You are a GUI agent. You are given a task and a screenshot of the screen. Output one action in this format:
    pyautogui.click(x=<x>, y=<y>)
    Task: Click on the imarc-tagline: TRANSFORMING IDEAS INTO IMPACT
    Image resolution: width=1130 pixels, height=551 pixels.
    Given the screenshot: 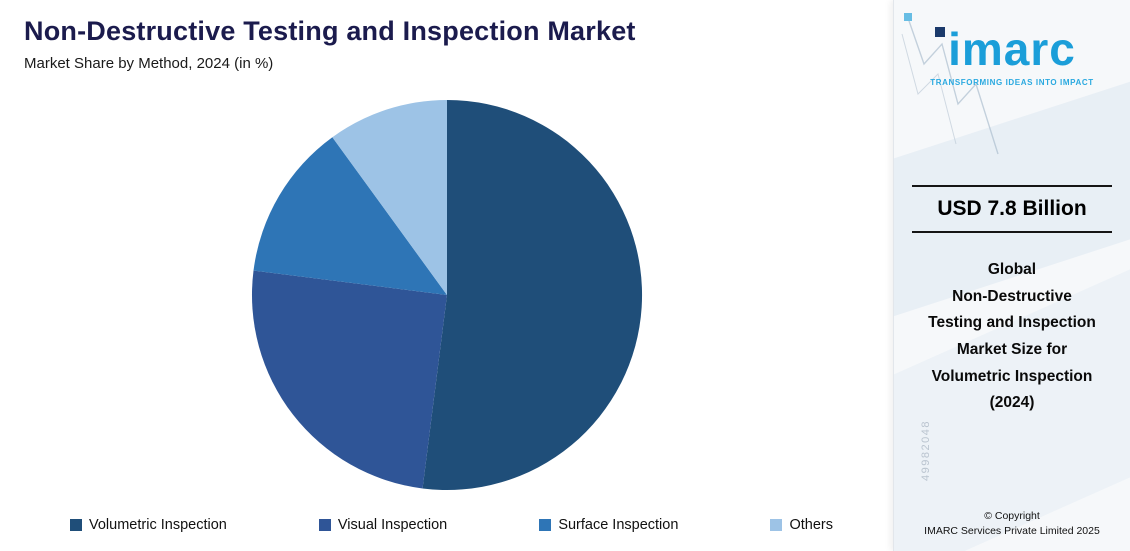 What is the action you would take?
    pyautogui.click(x=1012, y=82)
    